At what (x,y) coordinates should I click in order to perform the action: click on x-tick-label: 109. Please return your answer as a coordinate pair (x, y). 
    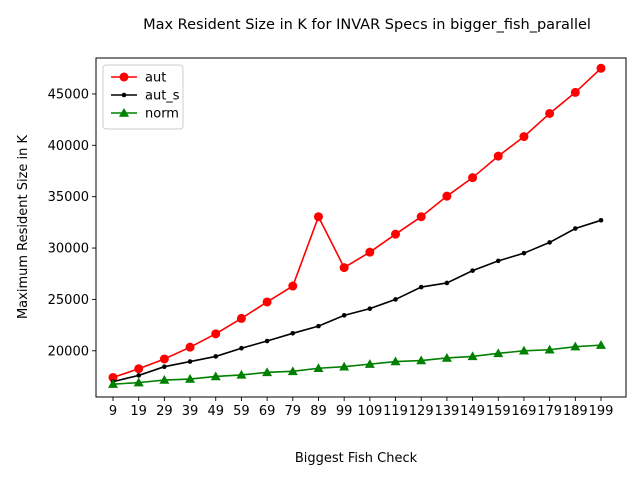
    Looking at the image, I should click on (369, 411).